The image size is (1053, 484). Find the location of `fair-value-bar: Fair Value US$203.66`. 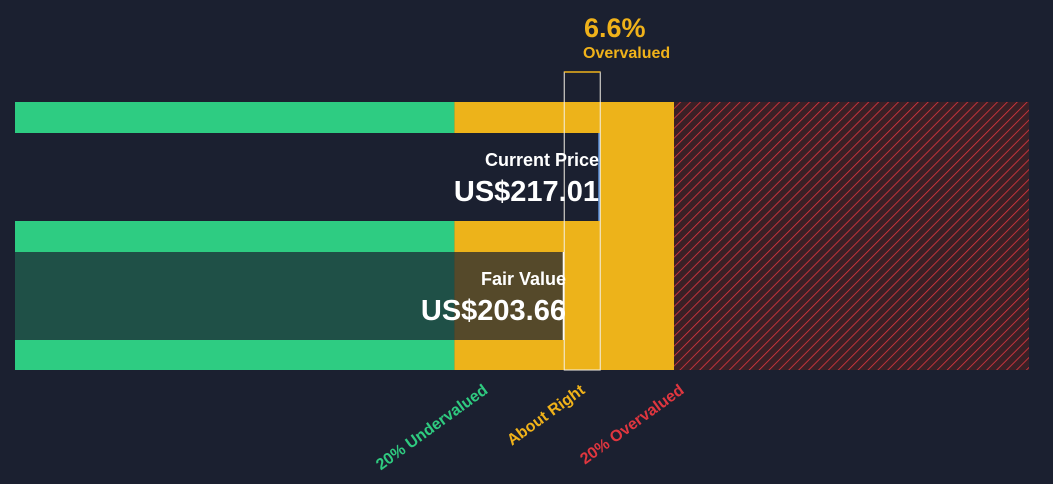

fair-value-bar: Fair Value US$203.66 is located at coordinates (298, 296).